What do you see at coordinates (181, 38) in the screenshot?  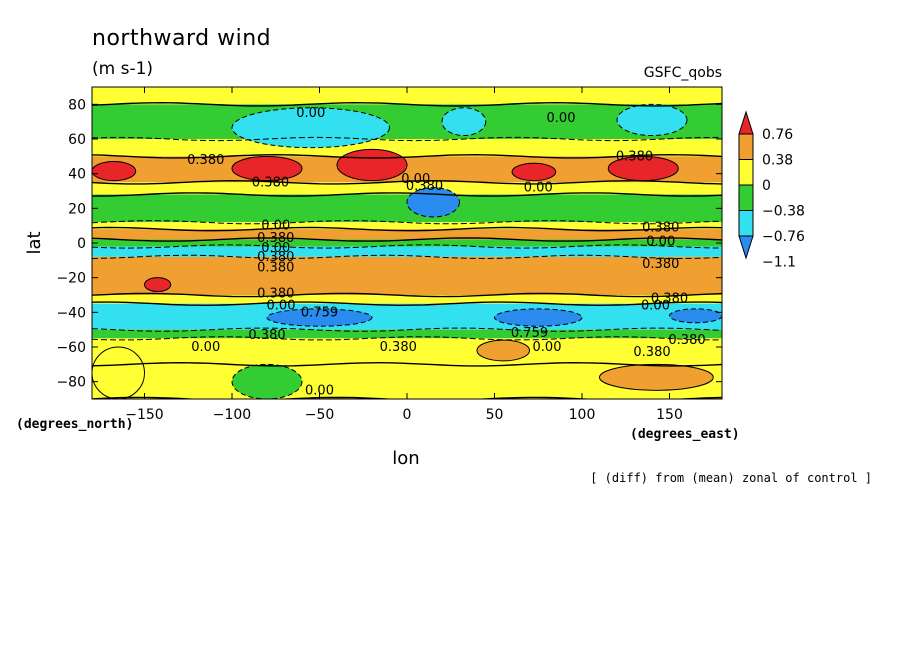 I see `chart-title: northward wind` at bounding box center [181, 38].